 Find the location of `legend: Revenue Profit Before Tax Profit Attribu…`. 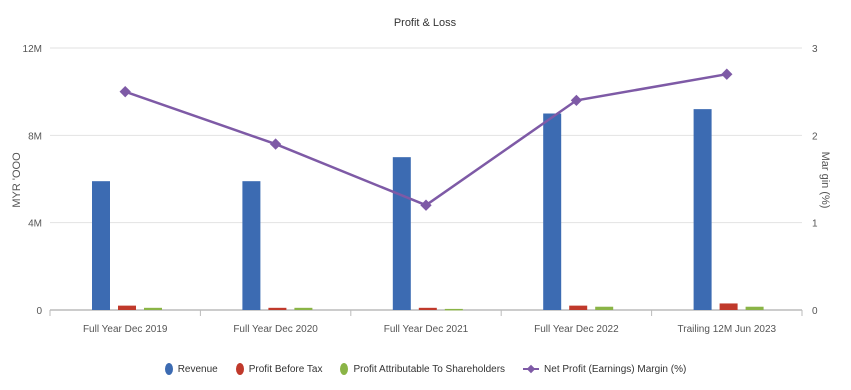

legend: Revenue Profit Before Tax Profit Attribu… is located at coordinates (425, 369).